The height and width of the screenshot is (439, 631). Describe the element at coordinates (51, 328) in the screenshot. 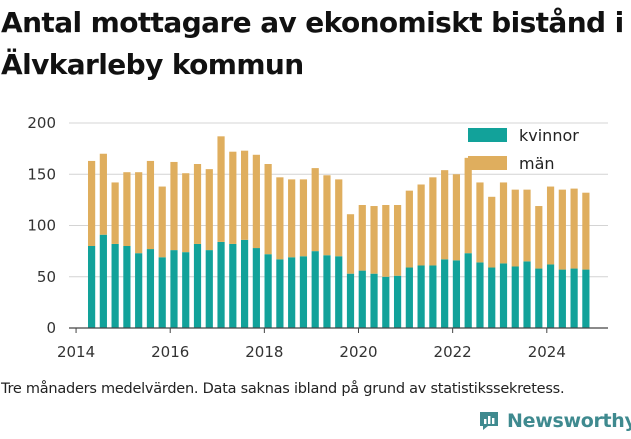

I see `y-tick-label: 0` at that location.